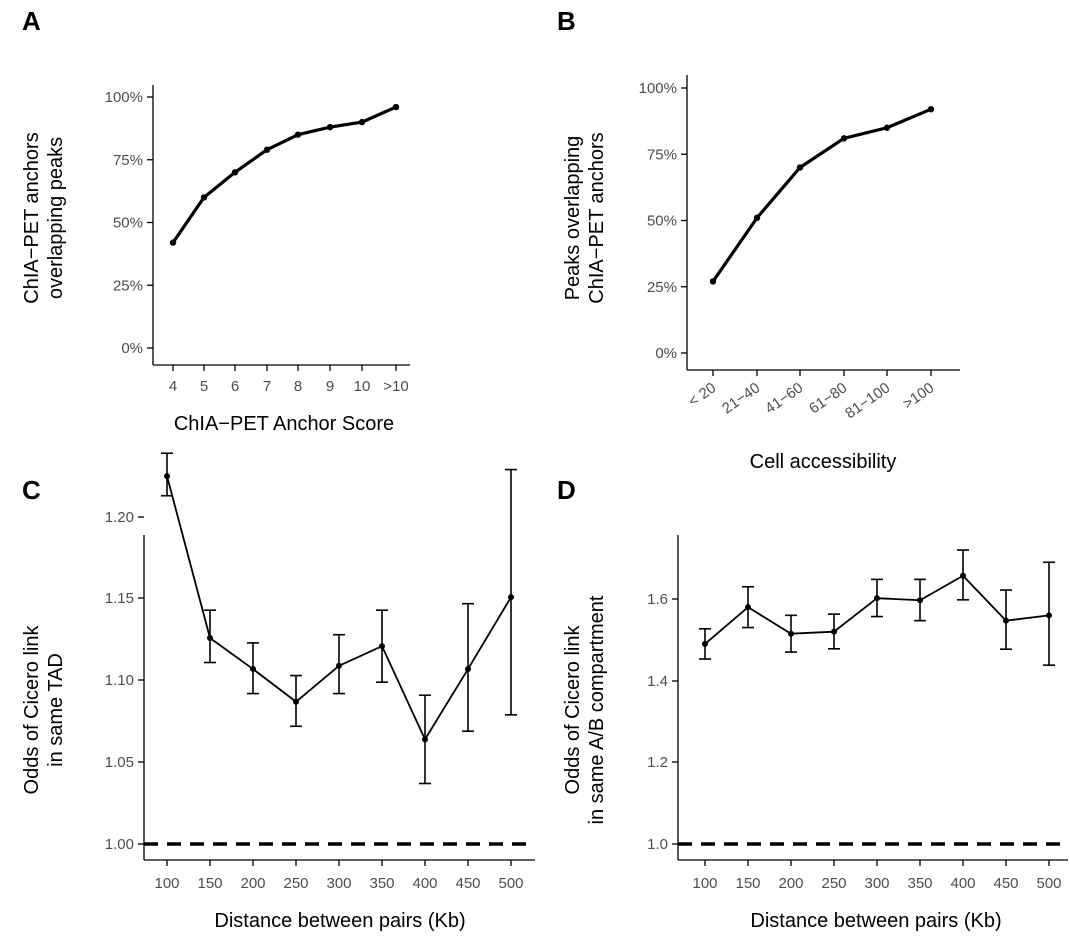 The height and width of the screenshot is (936, 1070). Describe the element at coordinates (209, 883) in the screenshot. I see `x-tick-label: 150` at that location.